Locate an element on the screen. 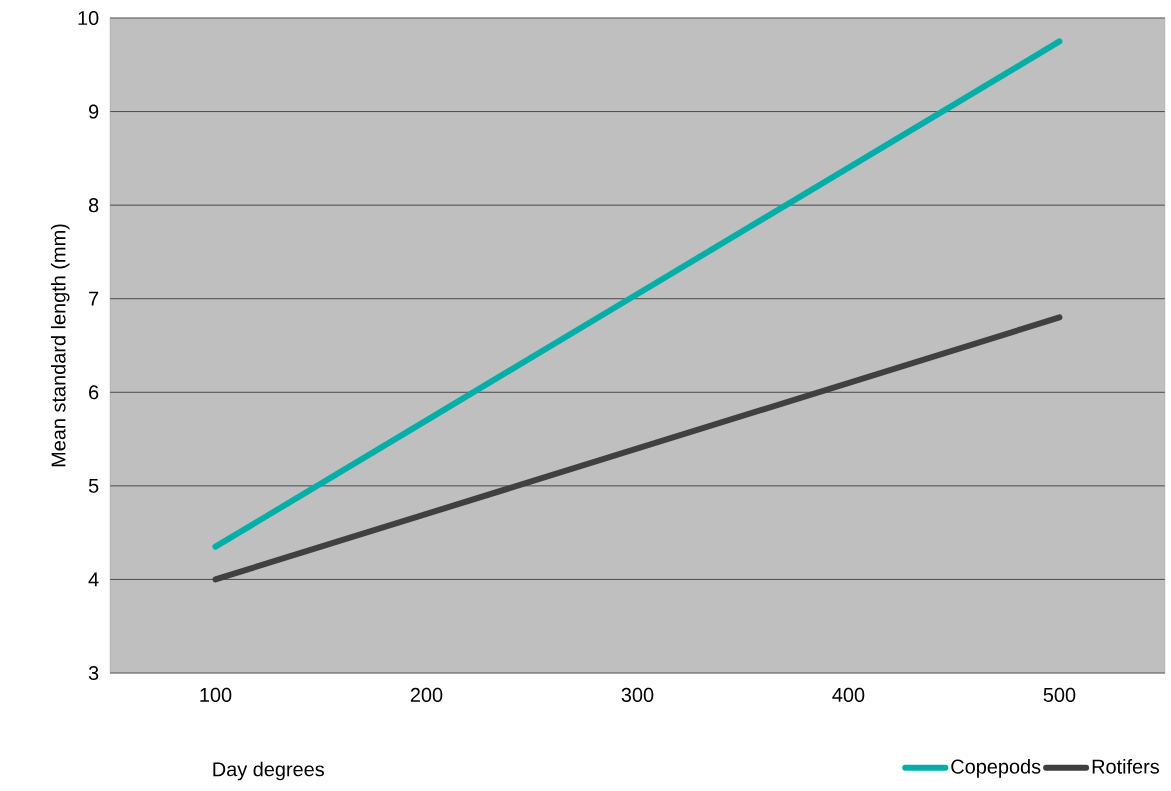 The image size is (1171, 791). y-tick-label: 8 is located at coordinates (93, 205).